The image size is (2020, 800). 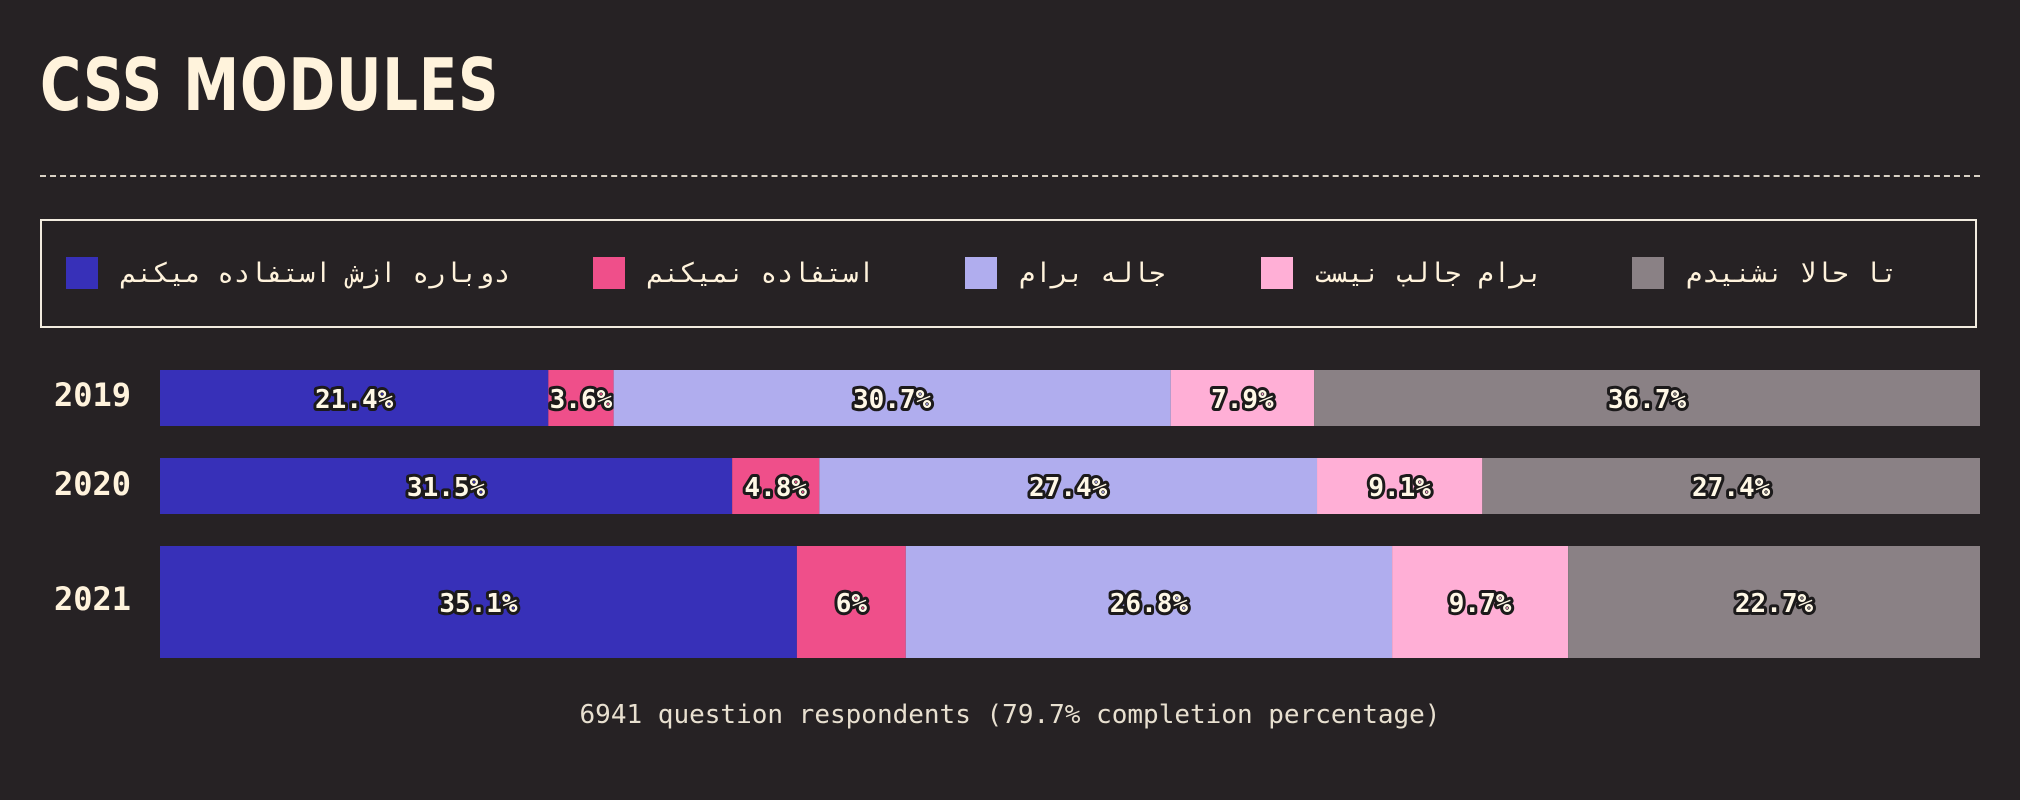 I want to click on bar-value-label-2021-5: 22.7%, so click(x=1774, y=604).